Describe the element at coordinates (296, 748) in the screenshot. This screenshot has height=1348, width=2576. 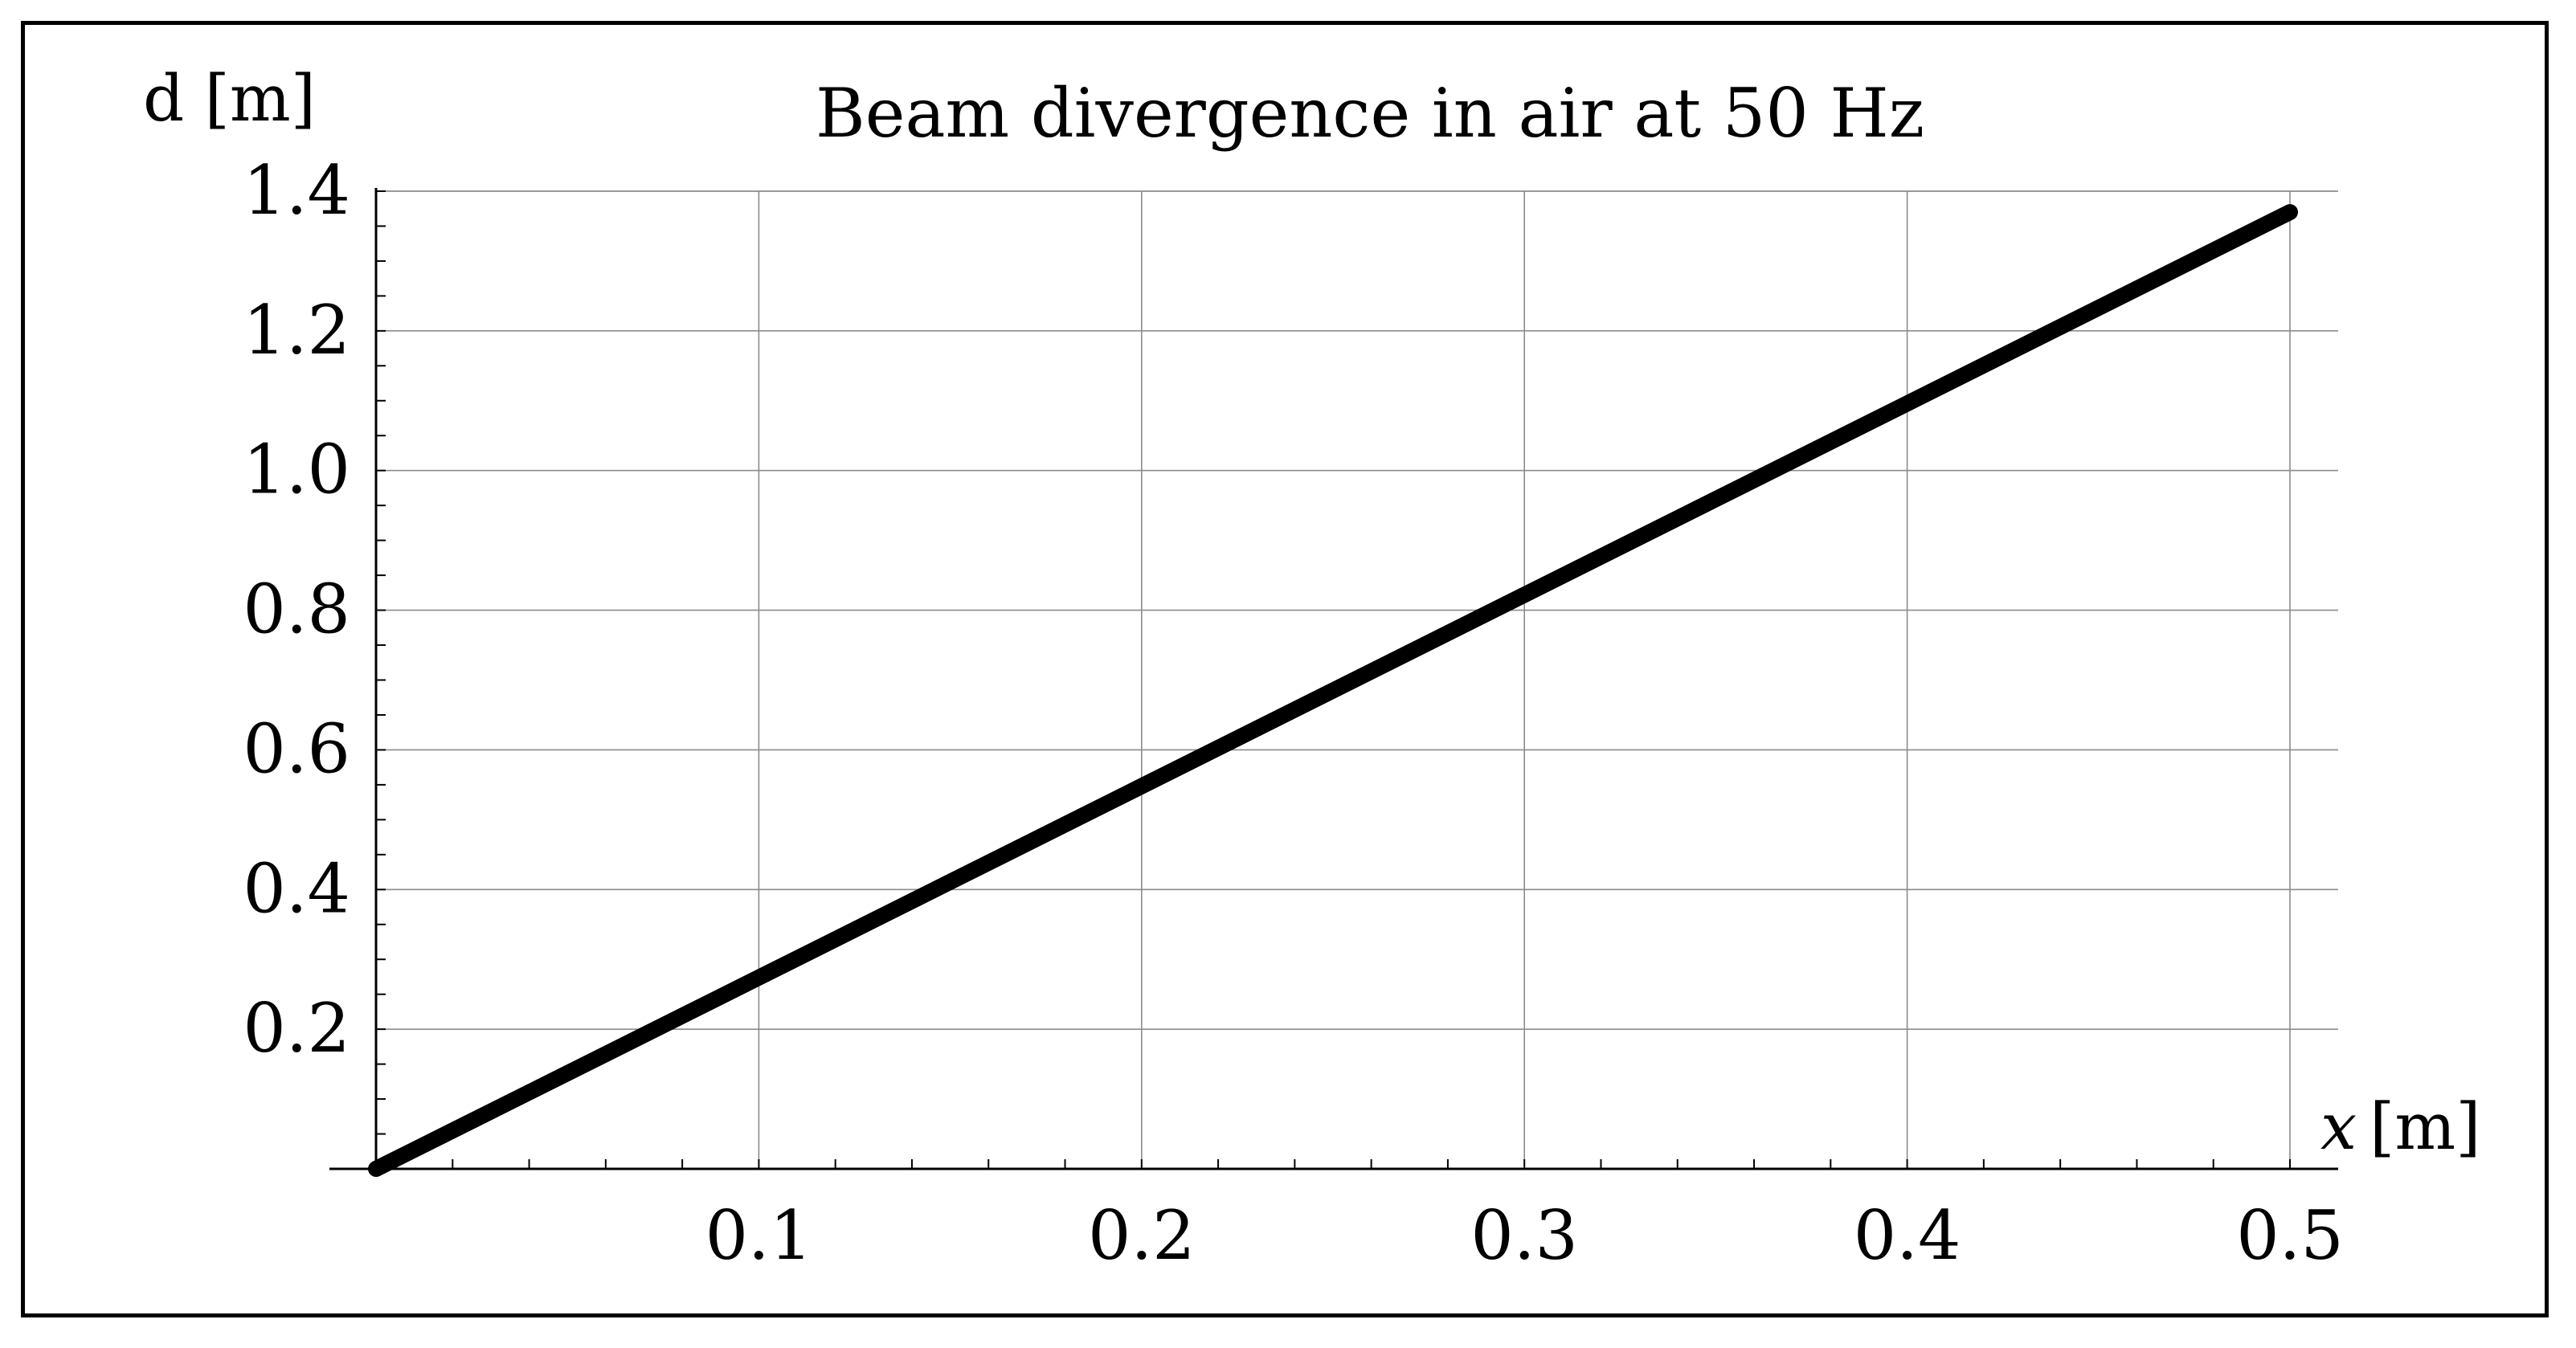
I see `y-tick-label: 0.6` at that location.